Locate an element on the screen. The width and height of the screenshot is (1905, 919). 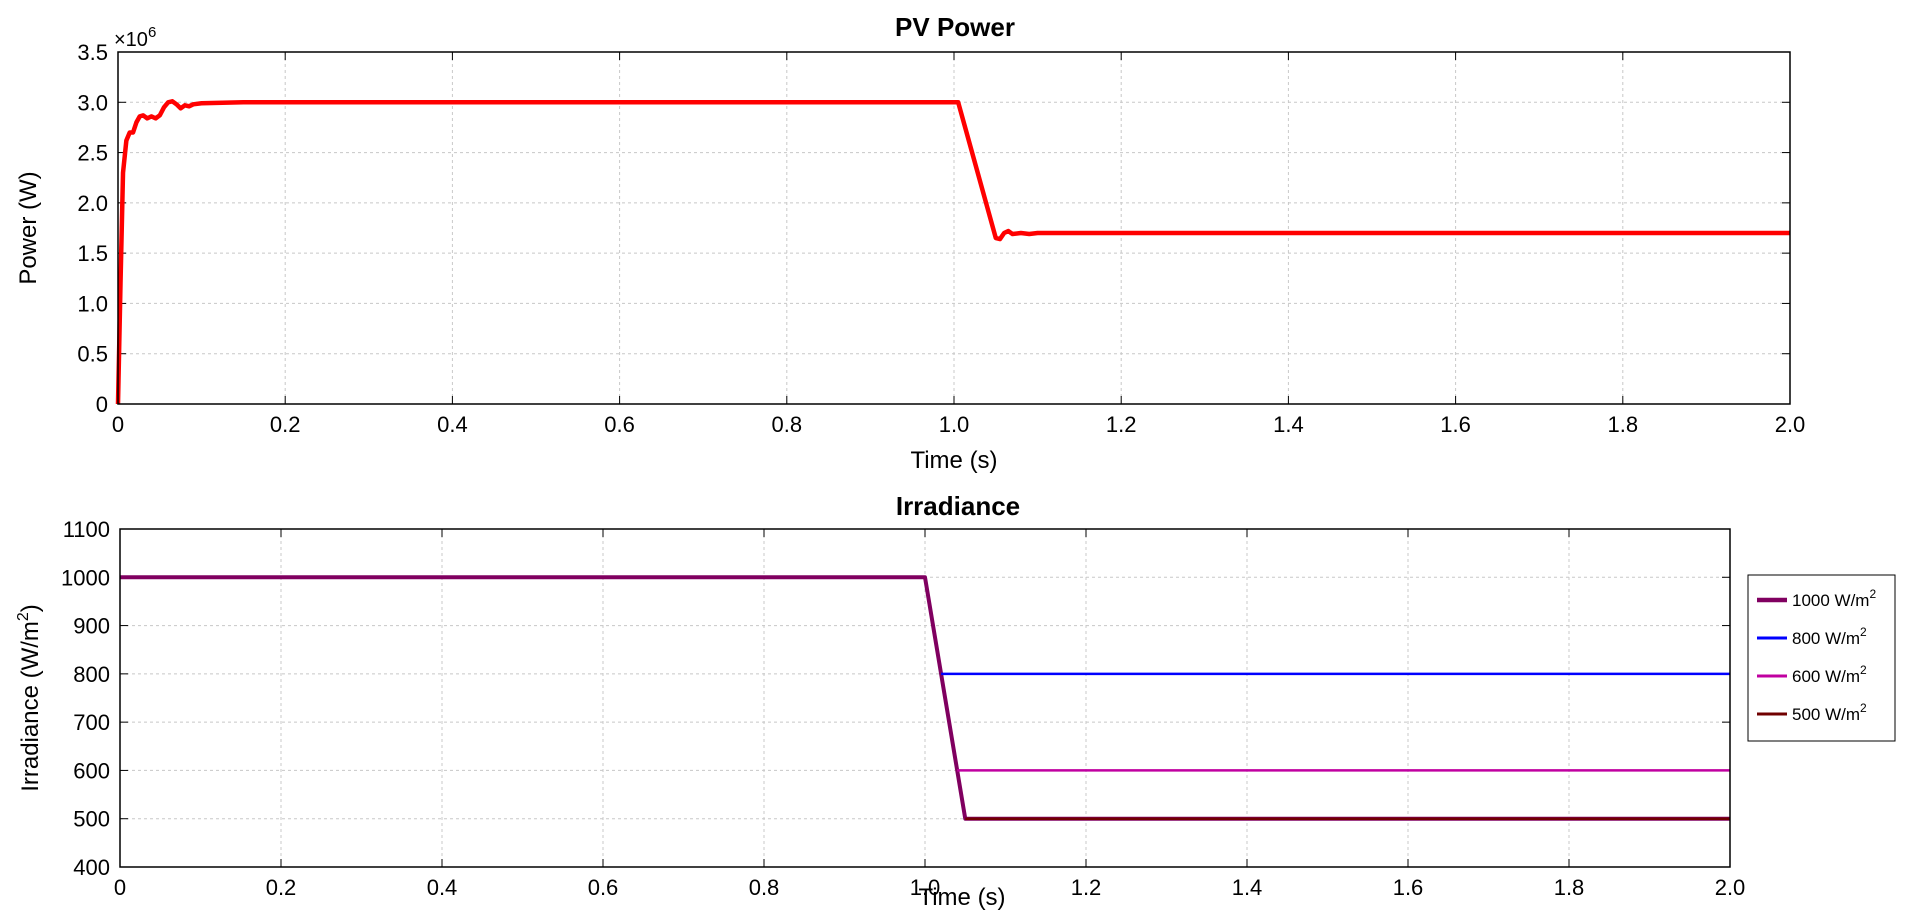
legend-entry: 600 W/m2 is located at coordinates (1829, 674).